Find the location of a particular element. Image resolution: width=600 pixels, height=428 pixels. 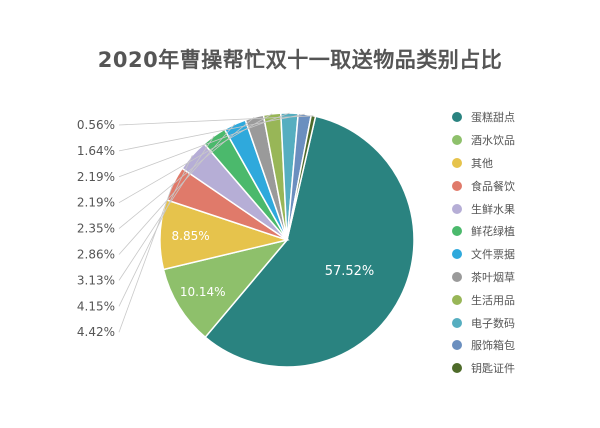

legend-item-9: 生活用品 is located at coordinates (522, 299).